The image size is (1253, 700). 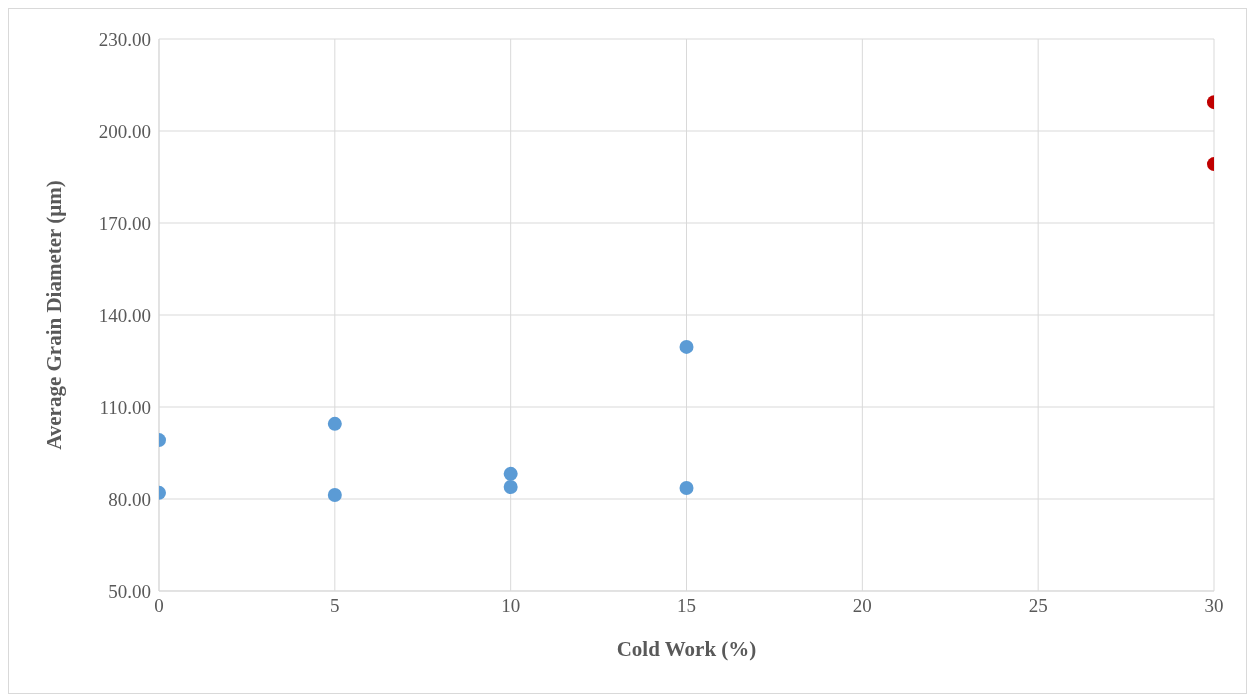 What do you see at coordinates (124, 131) in the screenshot?
I see `y-tick-label: 200.00` at bounding box center [124, 131].